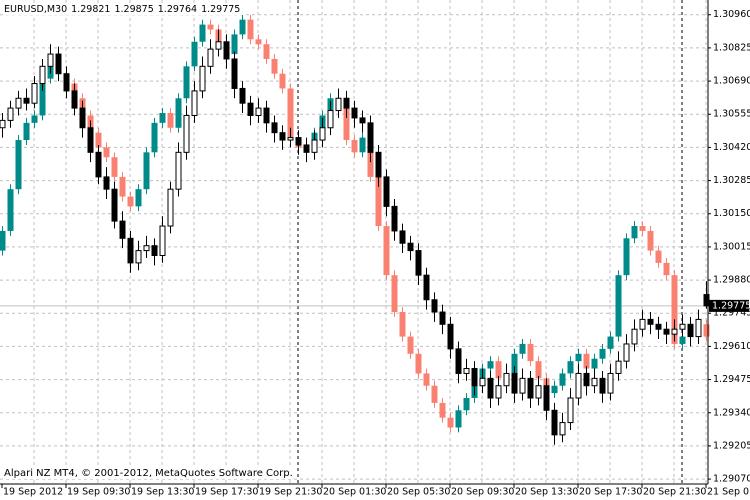 The width and height of the screenshot is (750, 500). I want to click on y-tick-label: 1.30285, so click(731, 180).